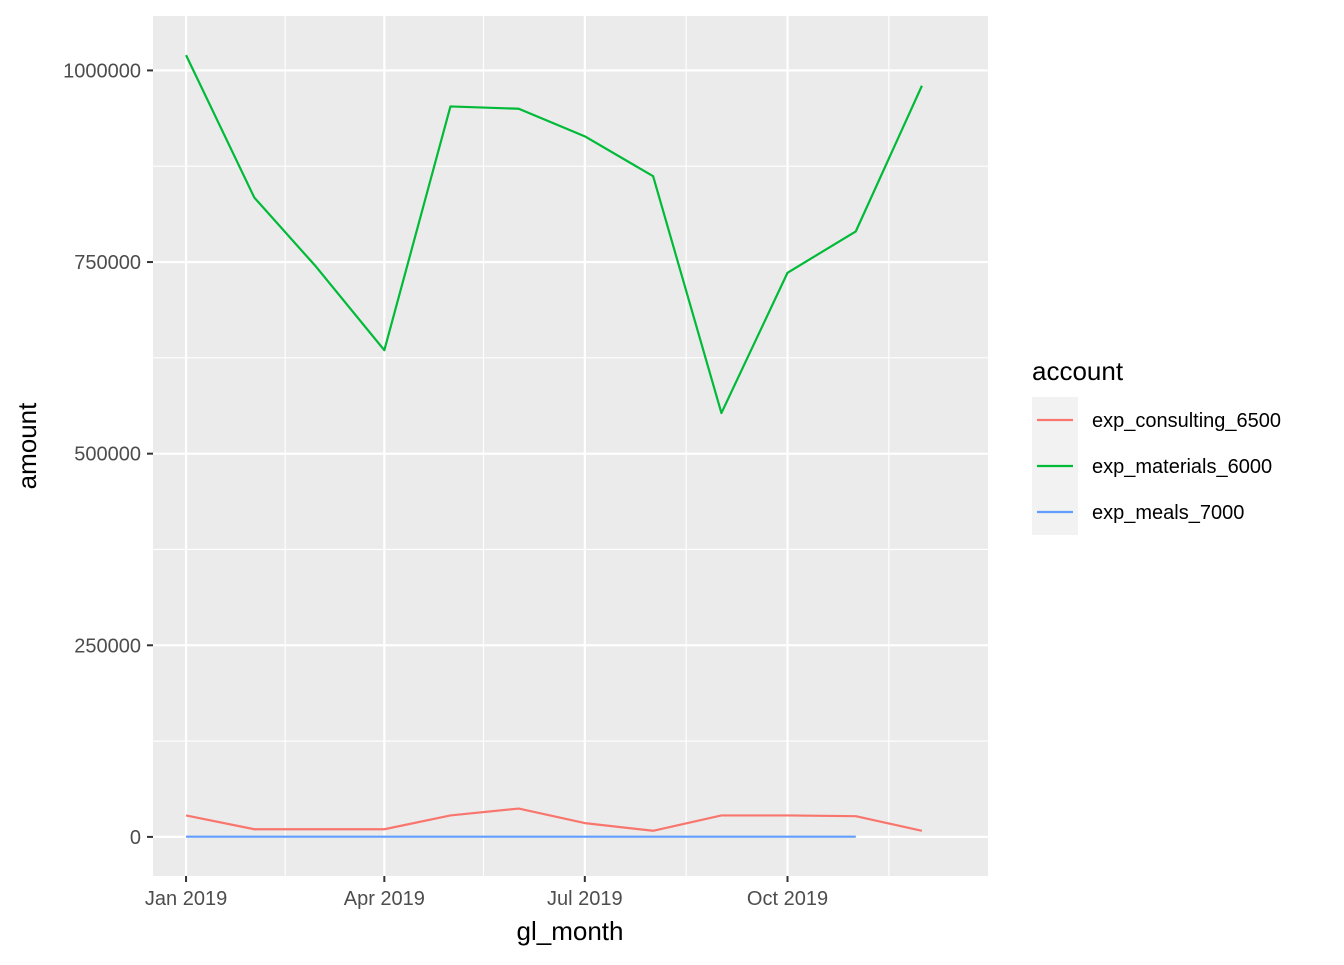 The height and width of the screenshot is (965, 1344). Describe the element at coordinates (787, 899) in the screenshot. I see `x-tick-label: Oct 2019` at that location.